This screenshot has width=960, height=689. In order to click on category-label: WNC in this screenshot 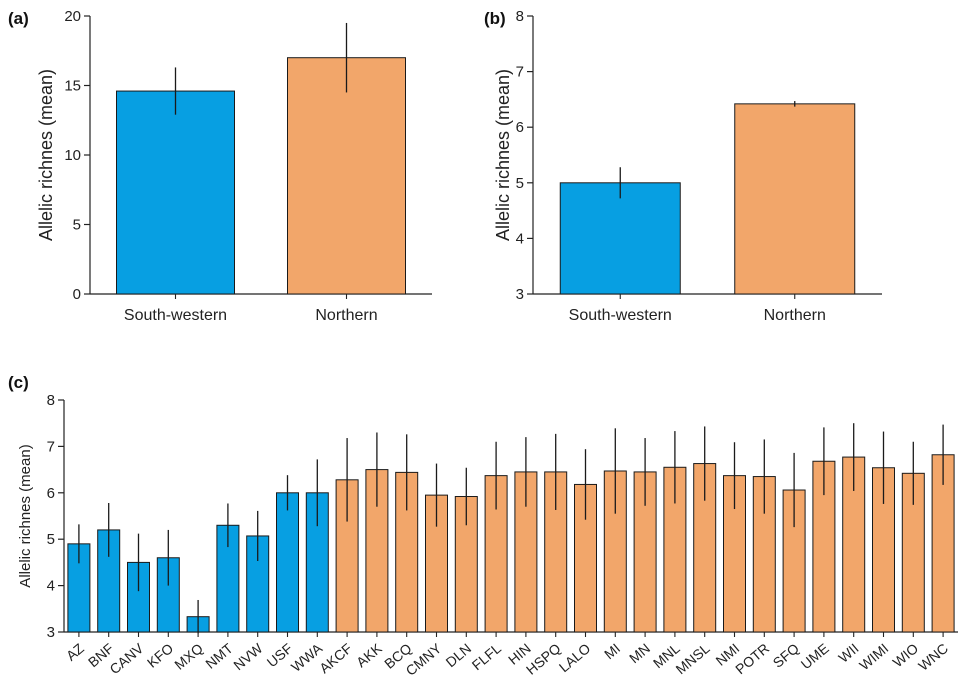, I will do `click(933, 657)`.